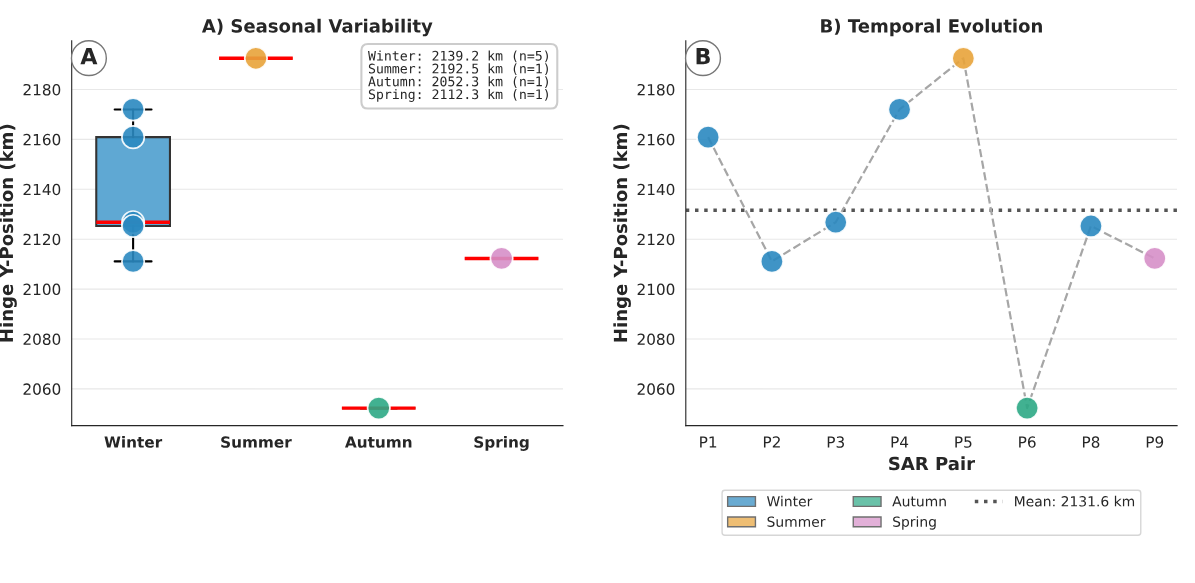 The width and height of the screenshot is (1195, 583). What do you see at coordinates (900, 442) in the screenshot?
I see `x-tick-label: P4` at bounding box center [900, 442].